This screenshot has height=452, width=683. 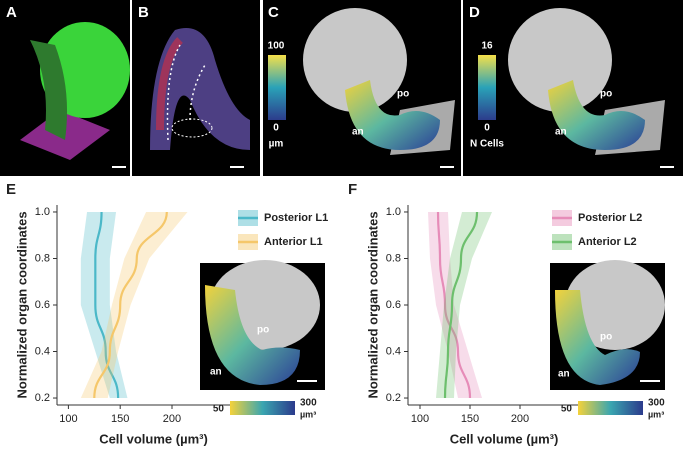 What do you see at coordinates (276, 46) in the screenshot?
I see `colorbar-max: 100` at bounding box center [276, 46].